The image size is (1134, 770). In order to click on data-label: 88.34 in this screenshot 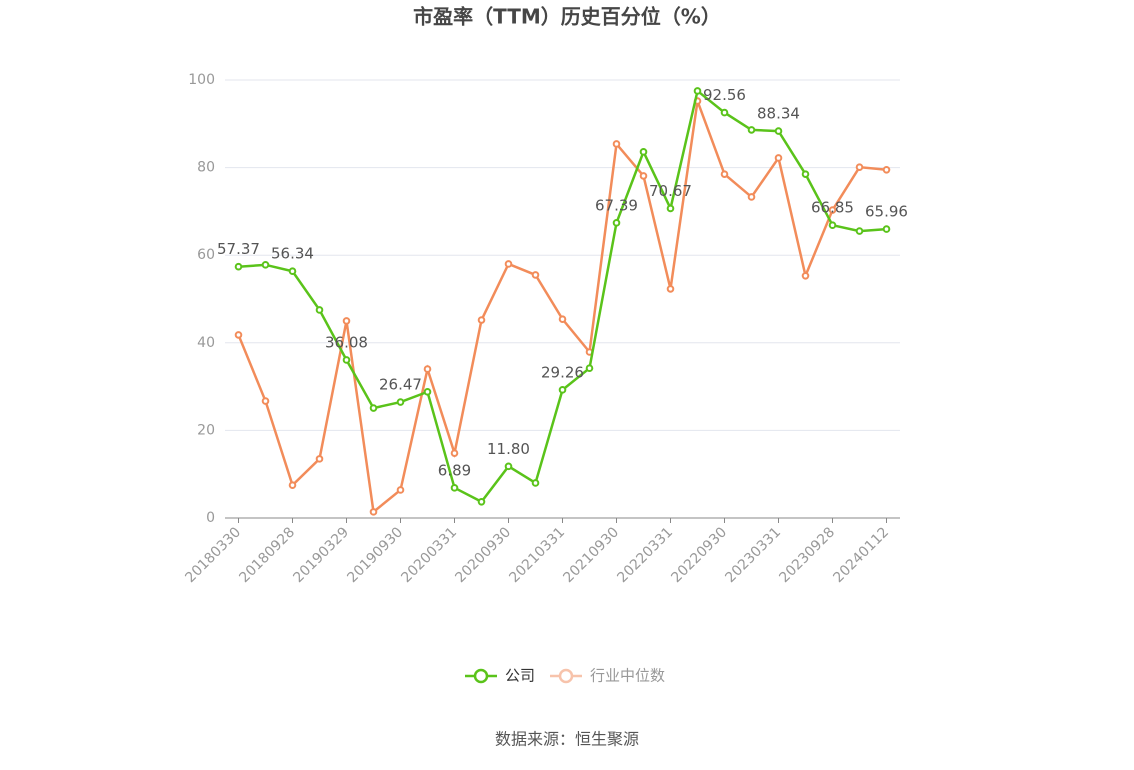, I will do `click(778, 114)`.